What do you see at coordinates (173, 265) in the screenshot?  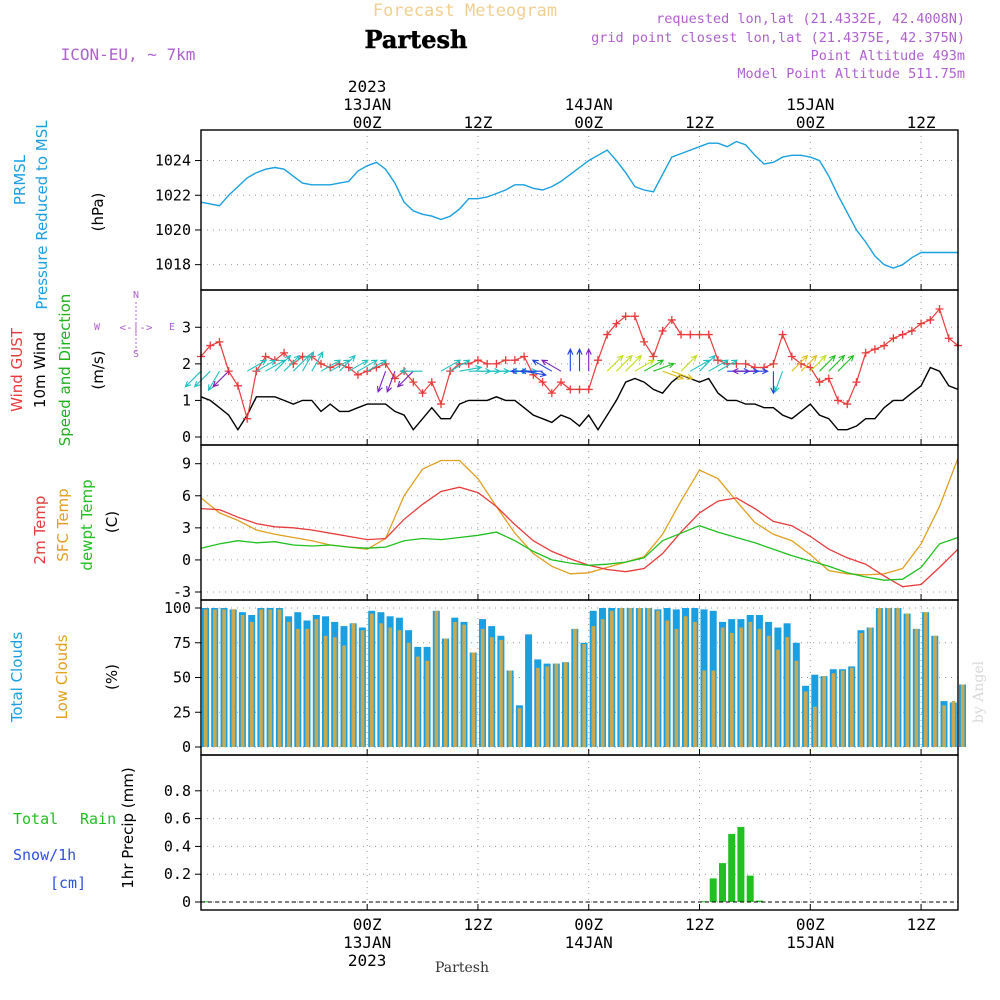 I see `y-tick-label: 1018` at bounding box center [173, 265].